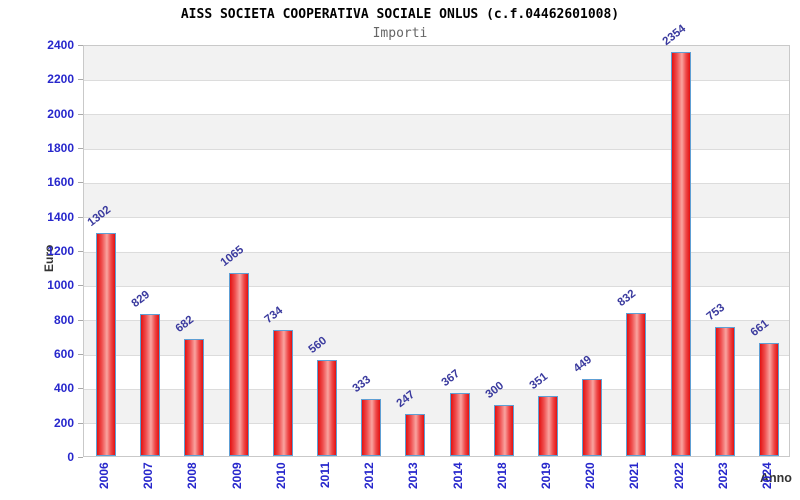 The height and width of the screenshot is (500, 800). Describe the element at coordinates (104, 475) in the screenshot. I see `x-tick-label: 2006` at that location.